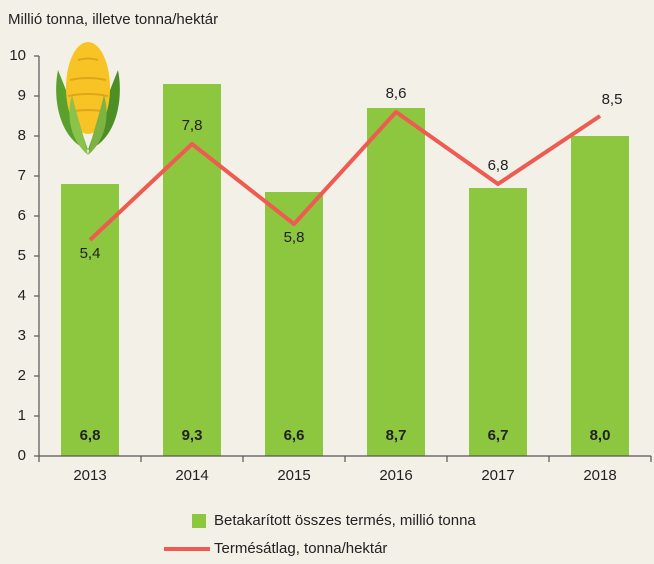  What do you see at coordinates (395, 475) in the screenshot?
I see `x-tick-label: 2016` at bounding box center [395, 475].